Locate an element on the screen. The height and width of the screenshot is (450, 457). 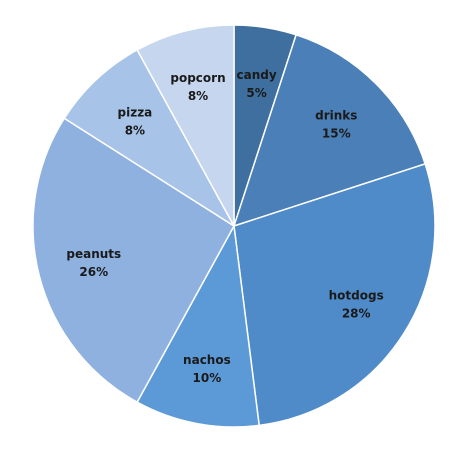
slice-value-candy: 5% is located at coordinates (256, 93).